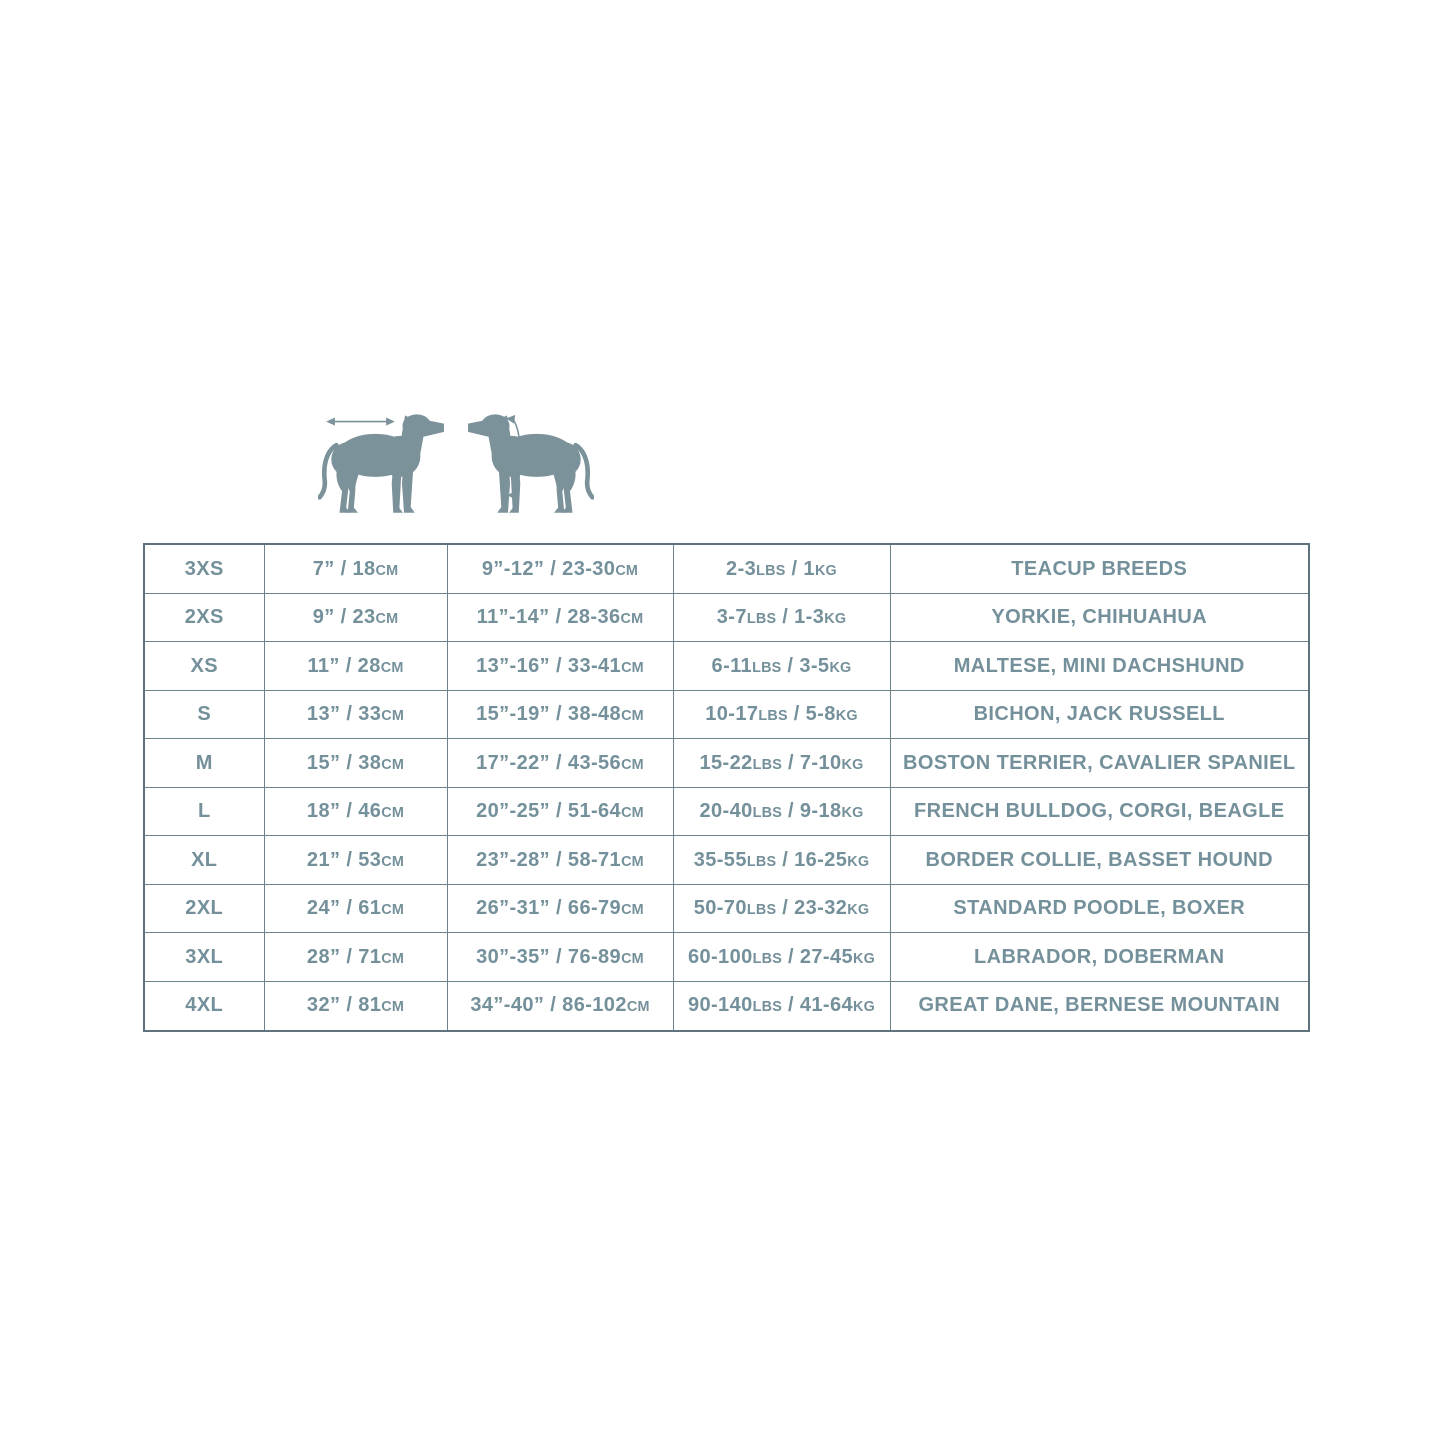 The height and width of the screenshot is (1445, 1445). Describe the element at coordinates (531, 463) in the screenshot. I see `dog-chest-girth-icon` at that location.